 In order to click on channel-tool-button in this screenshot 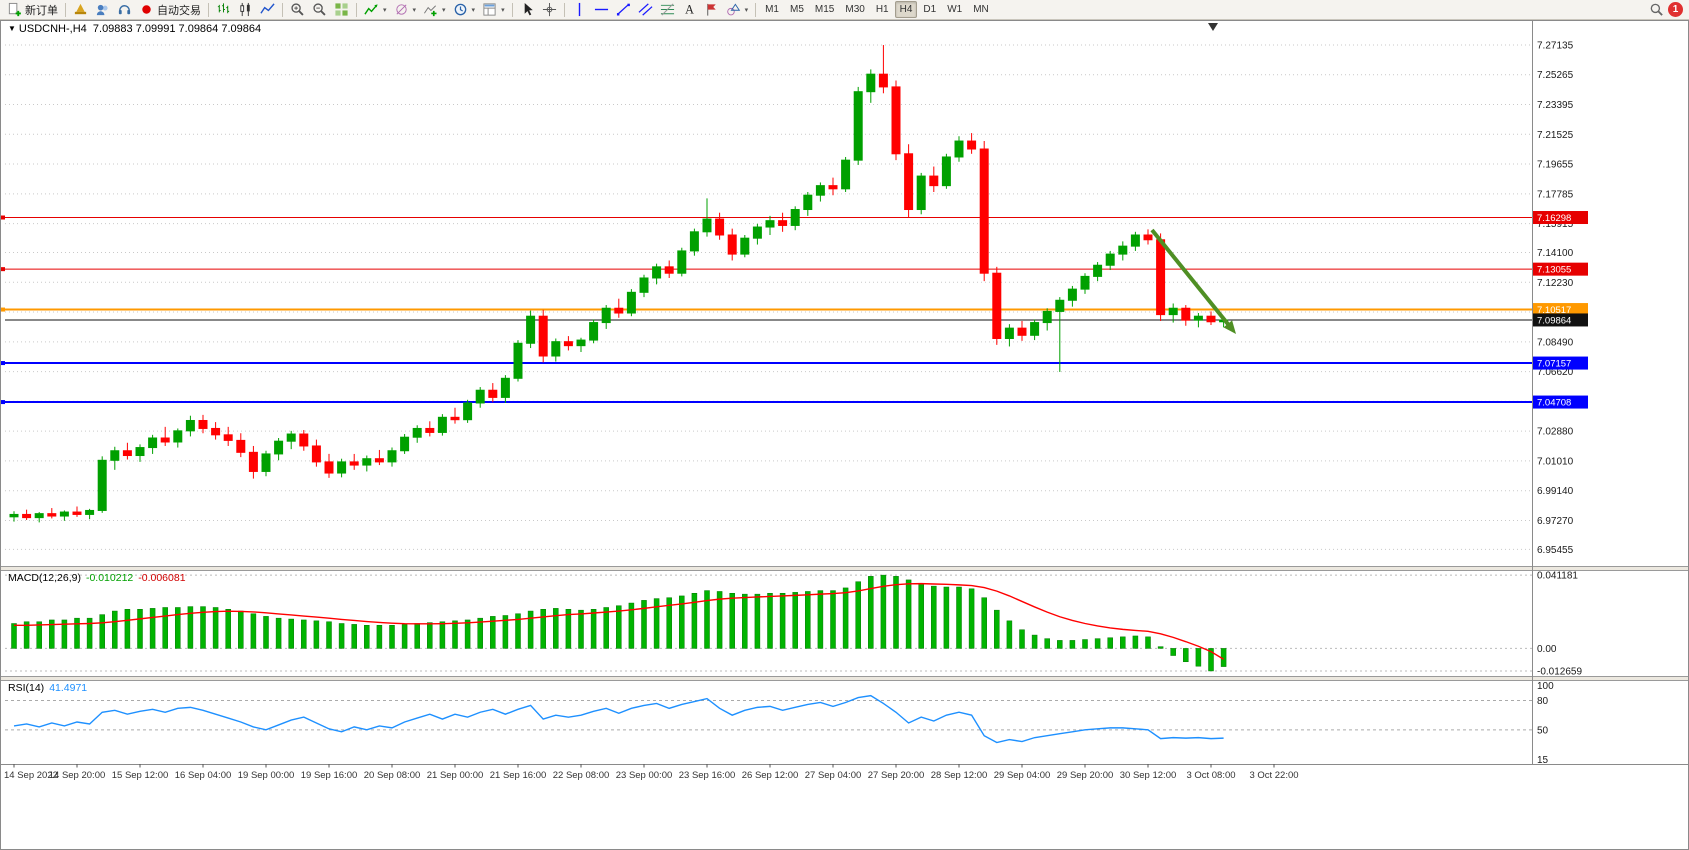, I will do `click(645, 9)`.